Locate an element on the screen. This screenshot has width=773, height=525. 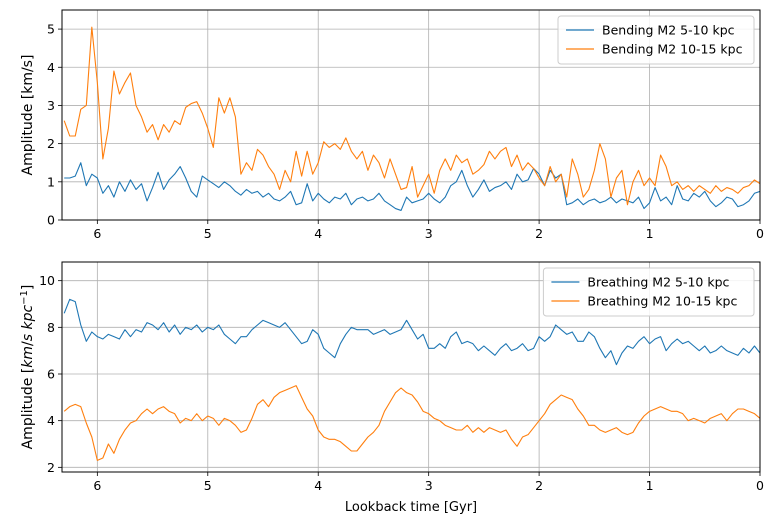
legend-label: Breathing M2 10-15 kpc is located at coordinates (662, 301).